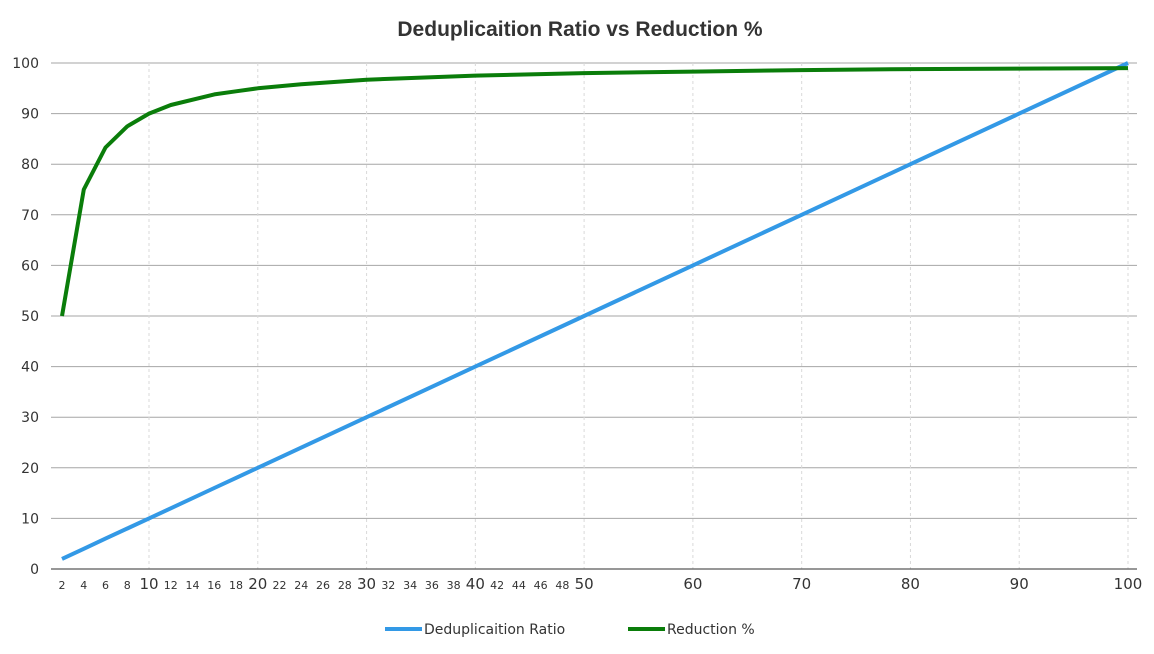  What do you see at coordinates (30, 115) in the screenshot?
I see `y-tick-label: 90` at bounding box center [30, 115].